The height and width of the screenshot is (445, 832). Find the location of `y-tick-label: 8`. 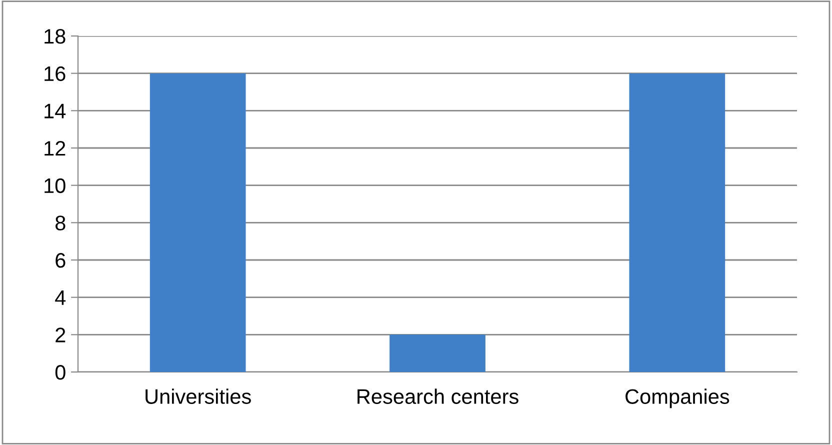

y-tick-label: 8 is located at coordinates (61, 223).